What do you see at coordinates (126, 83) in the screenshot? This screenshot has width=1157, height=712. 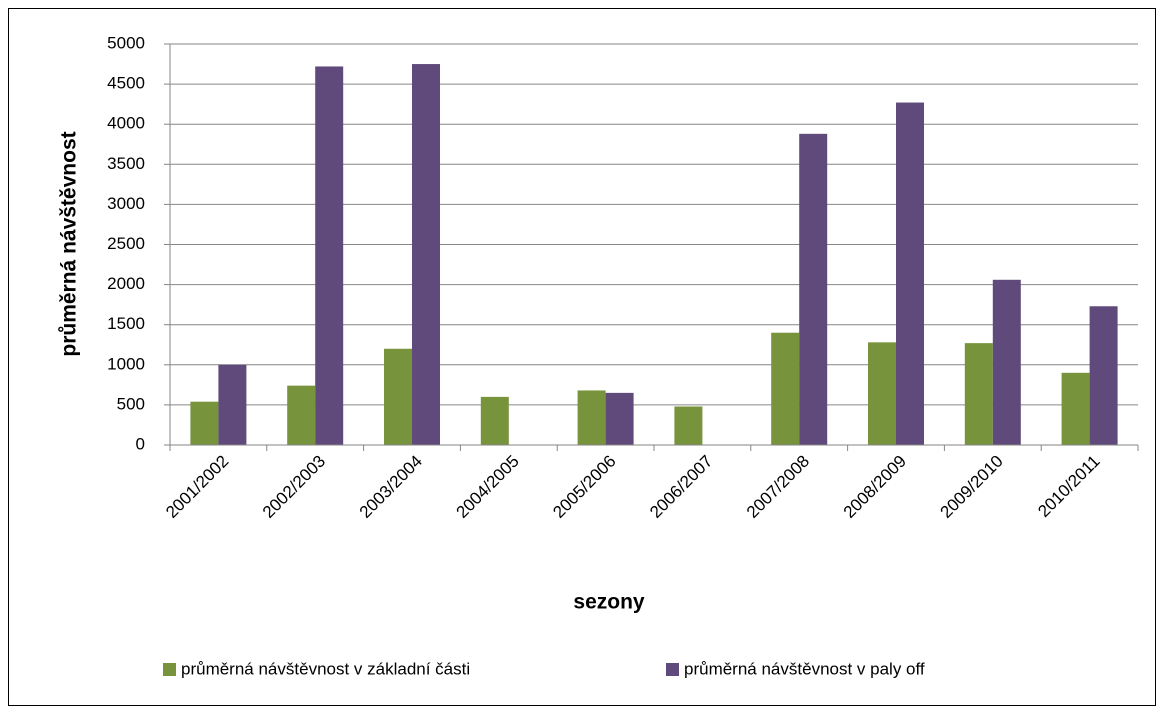 I see `y-tick-label: 4500` at bounding box center [126, 83].